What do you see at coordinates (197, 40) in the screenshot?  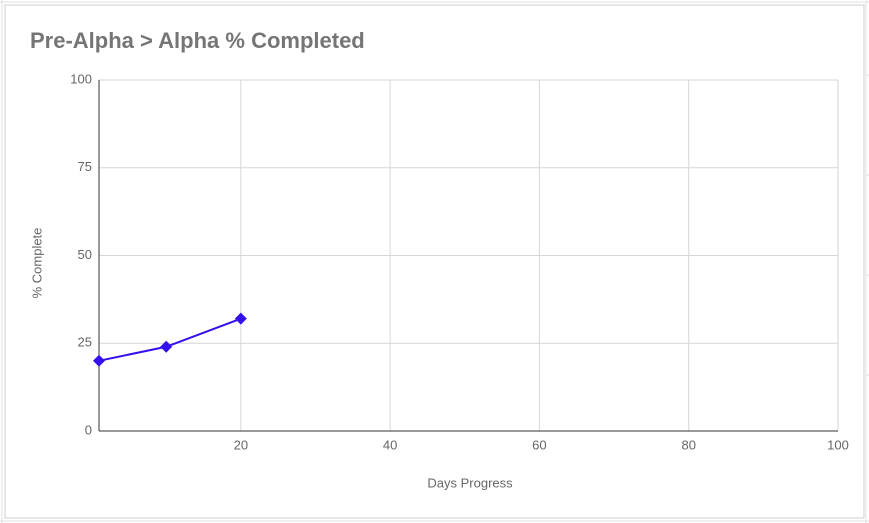 I see `chart-title: Pre-Alpha > Alpha % Completed` at bounding box center [197, 40].